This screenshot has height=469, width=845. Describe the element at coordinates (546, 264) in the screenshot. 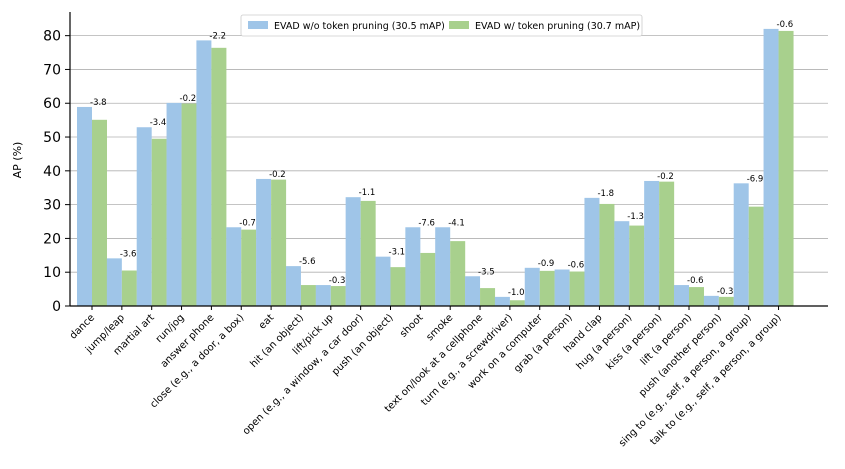

I see `delta-label: -0.9` at that location.